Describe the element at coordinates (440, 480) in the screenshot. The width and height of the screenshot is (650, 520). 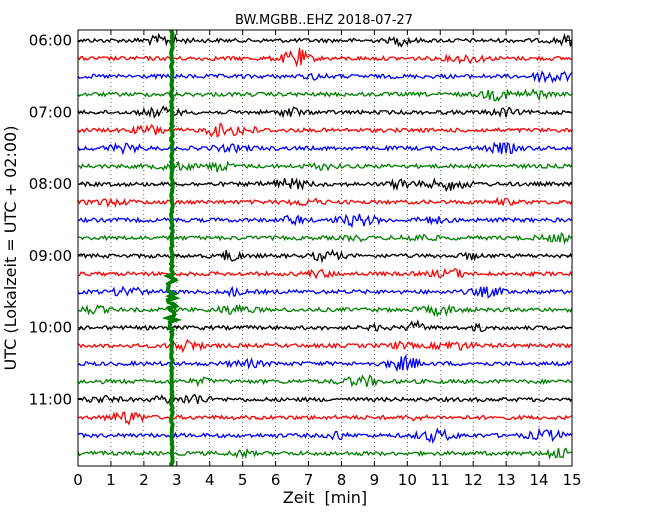
I see `x-tick-label: 11` at that location.